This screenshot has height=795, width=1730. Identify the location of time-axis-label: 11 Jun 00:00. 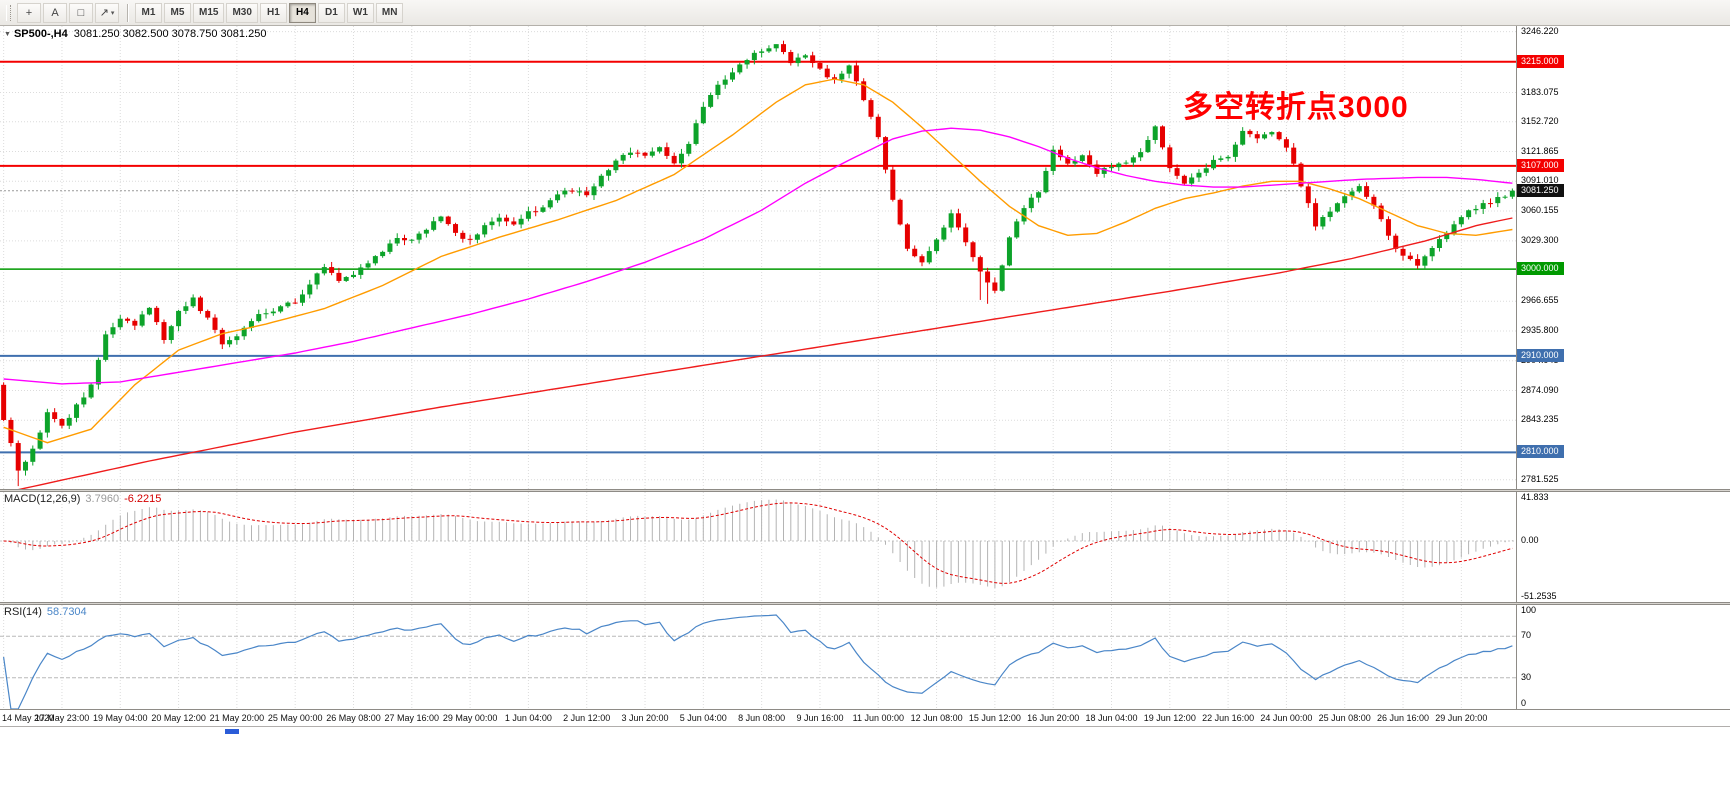
(878, 718).